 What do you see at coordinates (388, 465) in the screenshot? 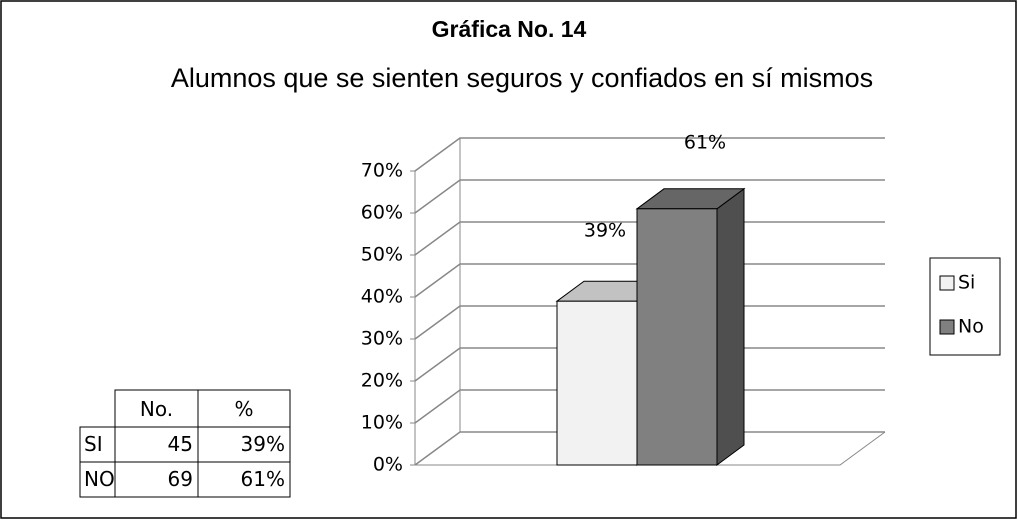
I see `y-tick-label: 0%` at bounding box center [388, 465].